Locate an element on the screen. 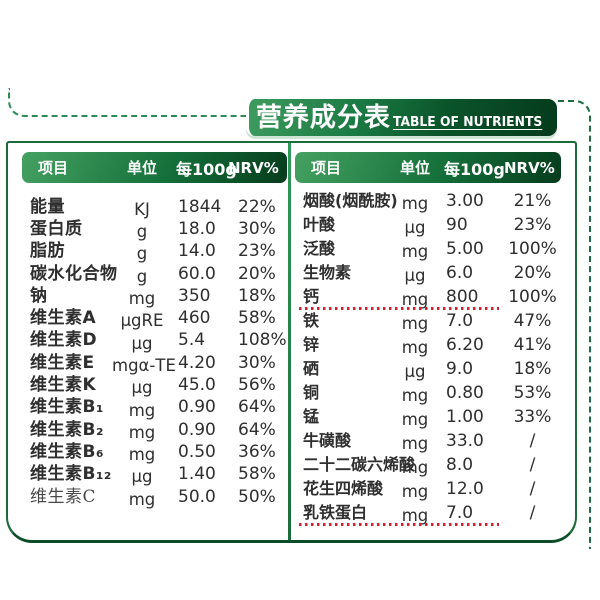 The width and height of the screenshot is (600, 600). table-header: 项目 单位 每100g NRV% is located at coordinates (428, 167).